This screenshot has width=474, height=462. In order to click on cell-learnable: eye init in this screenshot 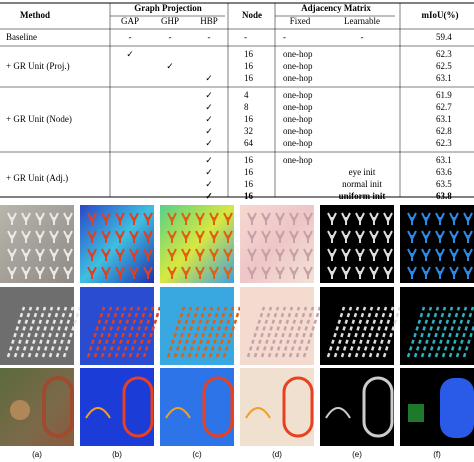, I will do `click(362, 172)`.